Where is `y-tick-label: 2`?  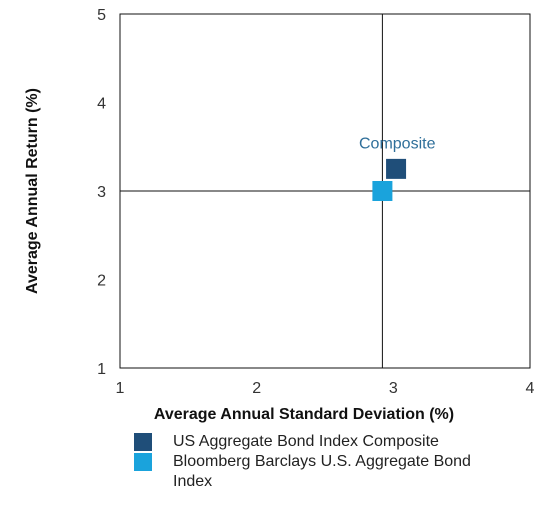
y-tick-label: 2 is located at coordinates (101, 281).